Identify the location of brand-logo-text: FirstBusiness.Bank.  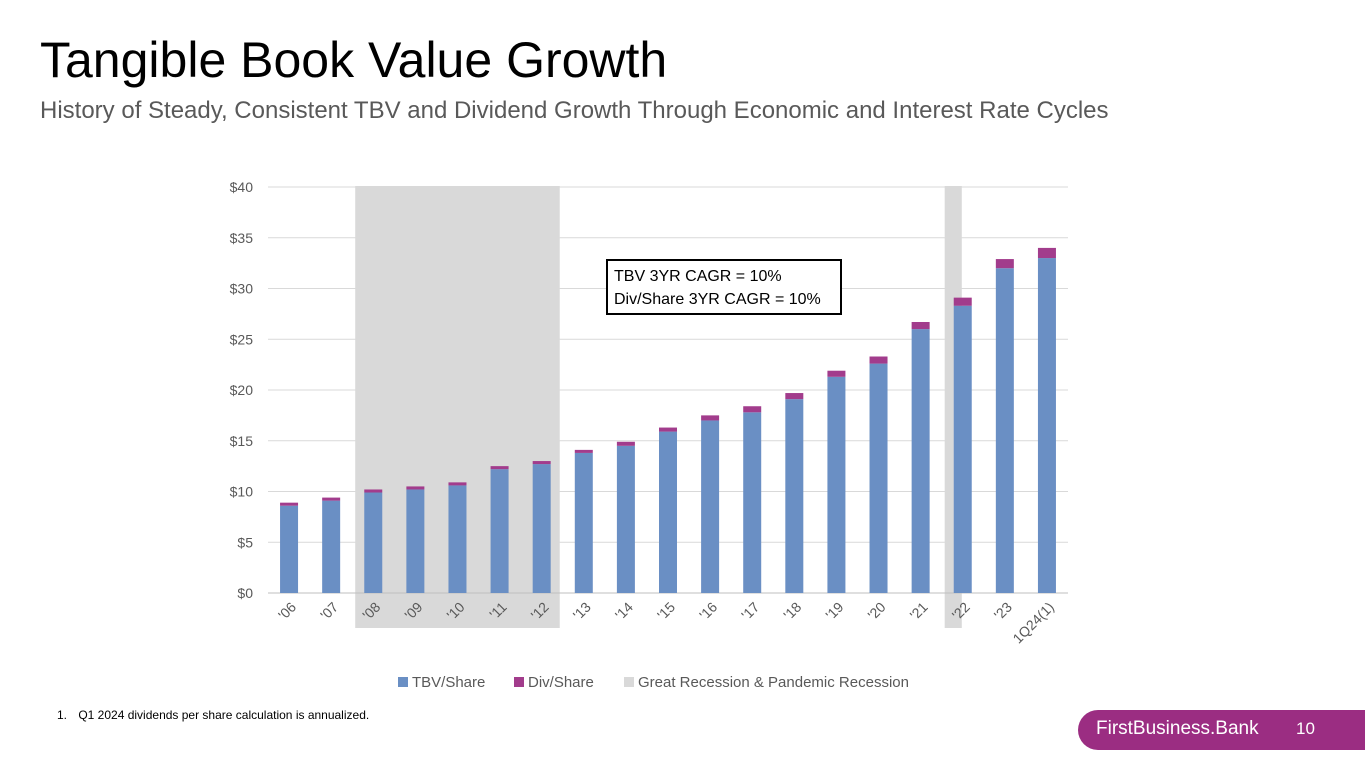
(1177, 728).